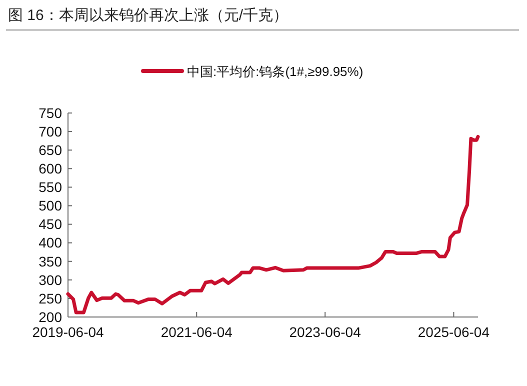 The image size is (527, 386). Describe the element at coordinates (50, 150) in the screenshot. I see `y-tick-label: 650` at that location.